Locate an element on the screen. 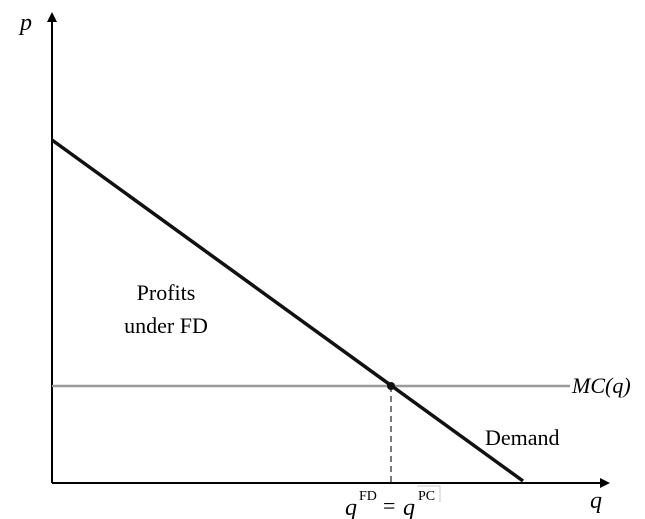 This screenshot has width=645, height=519. q-pc-symbol: q is located at coordinates (409, 507).